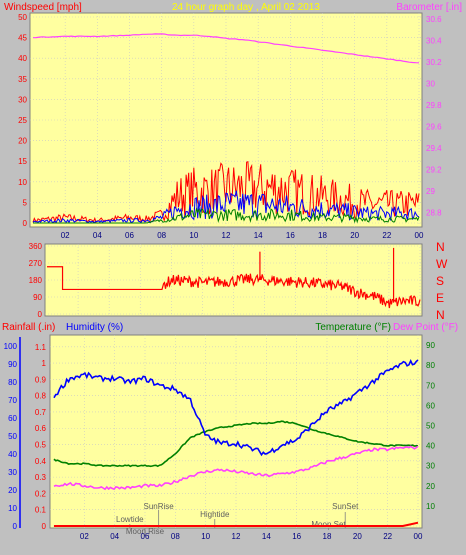 This screenshot has height=555, width=466. Describe the element at coordinates (22, 182) in the screenshot. I see `windspeed-tick-label: 10` at that location.